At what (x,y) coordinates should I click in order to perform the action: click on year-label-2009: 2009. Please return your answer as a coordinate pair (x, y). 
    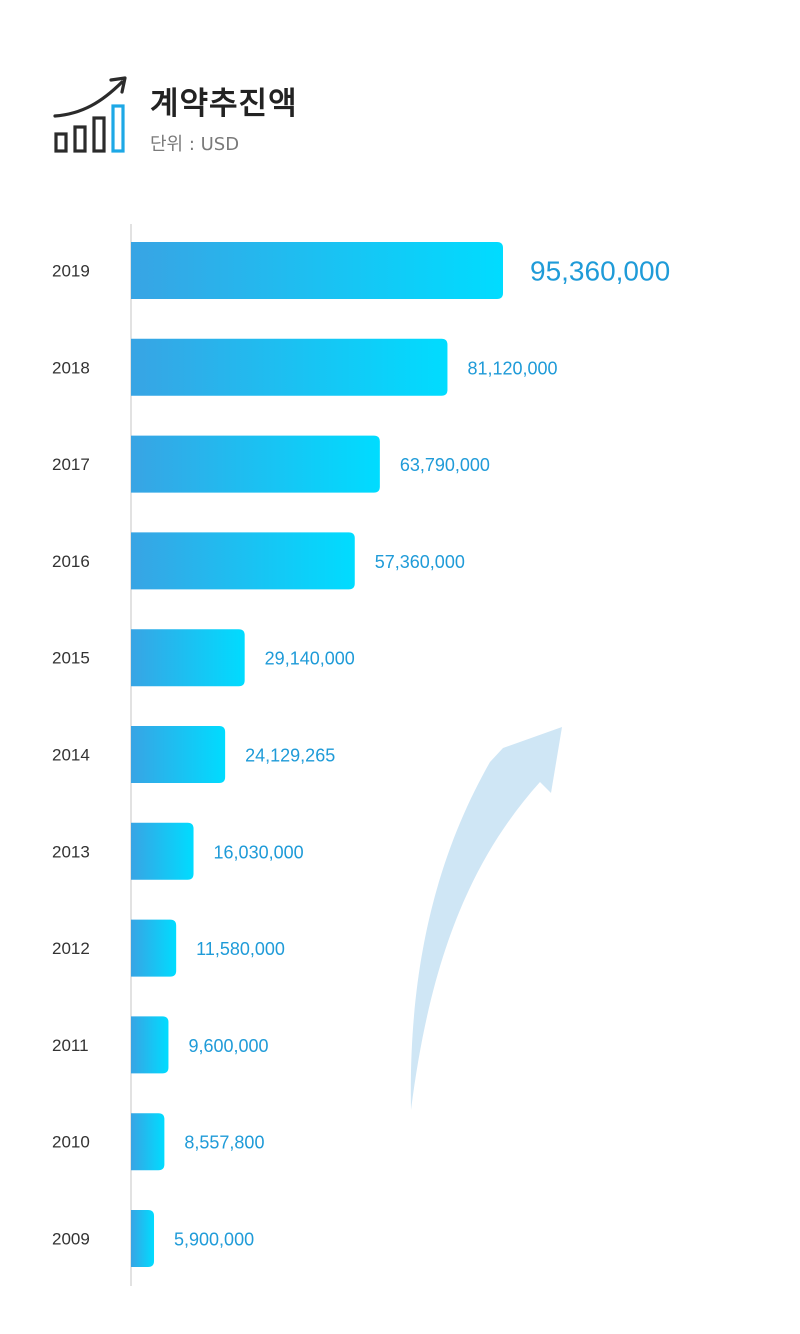
    Looking at the image, I should click on (71, 1239).